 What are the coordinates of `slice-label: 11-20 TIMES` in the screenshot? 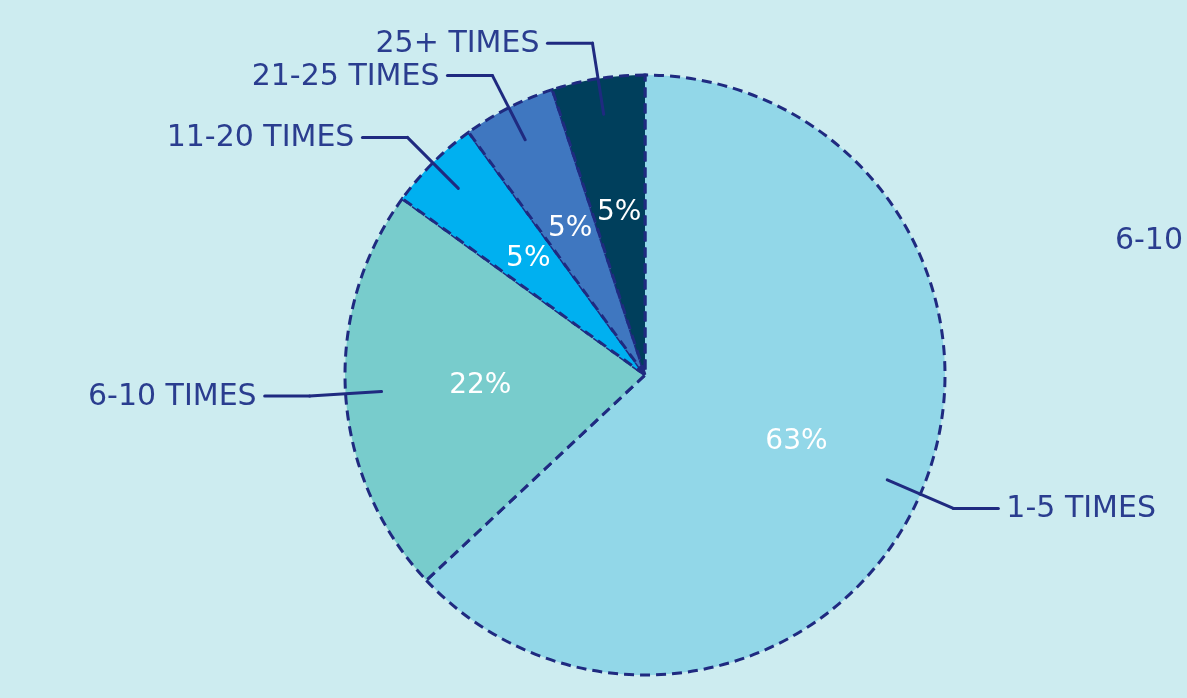 It's located at (260, 136).